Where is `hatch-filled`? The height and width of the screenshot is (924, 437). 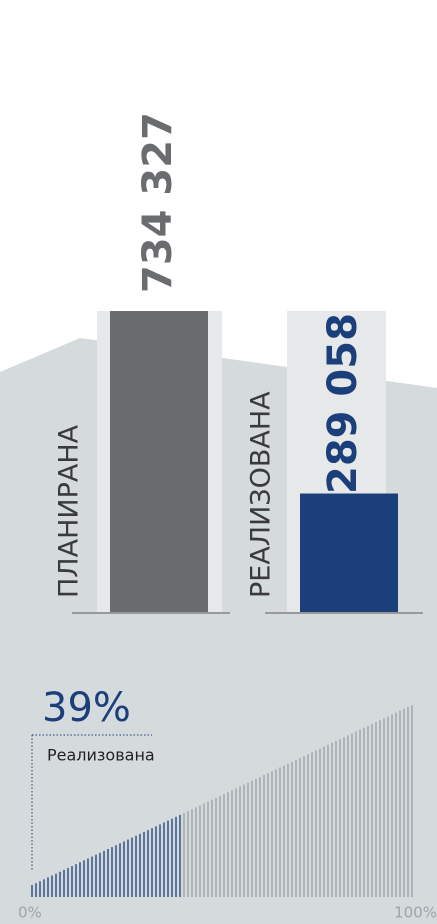
hatch-filled is located at coordinates (106, 855).